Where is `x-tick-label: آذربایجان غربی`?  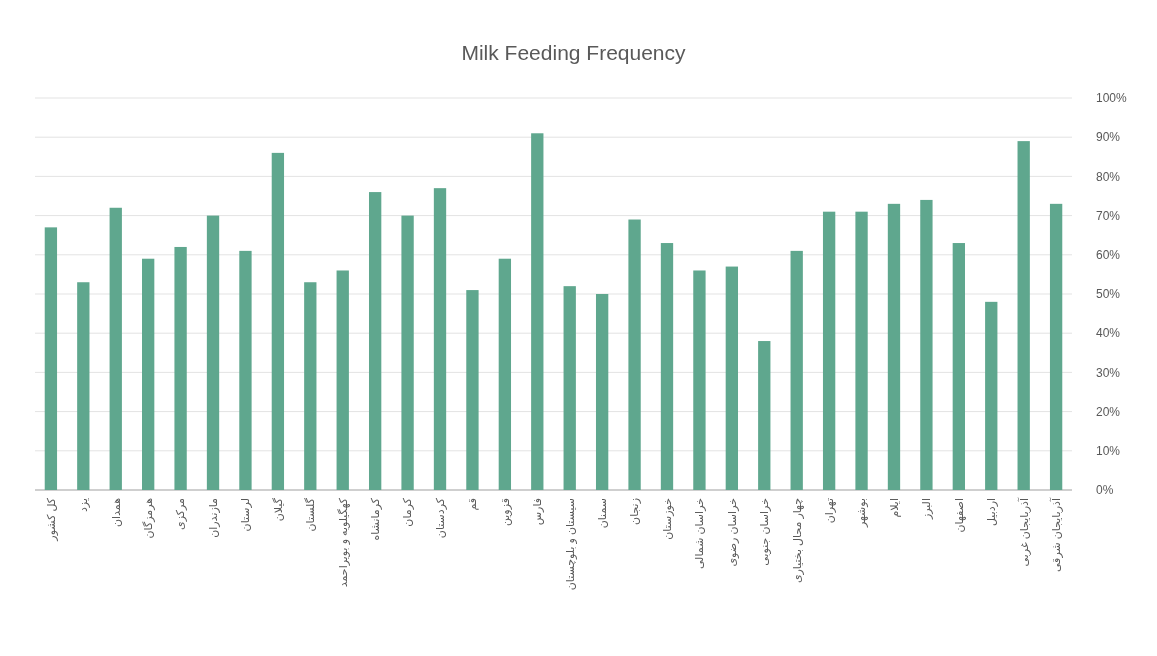 x-tick-label: آذربایجان غربی is located at coordinates (1023, 532).